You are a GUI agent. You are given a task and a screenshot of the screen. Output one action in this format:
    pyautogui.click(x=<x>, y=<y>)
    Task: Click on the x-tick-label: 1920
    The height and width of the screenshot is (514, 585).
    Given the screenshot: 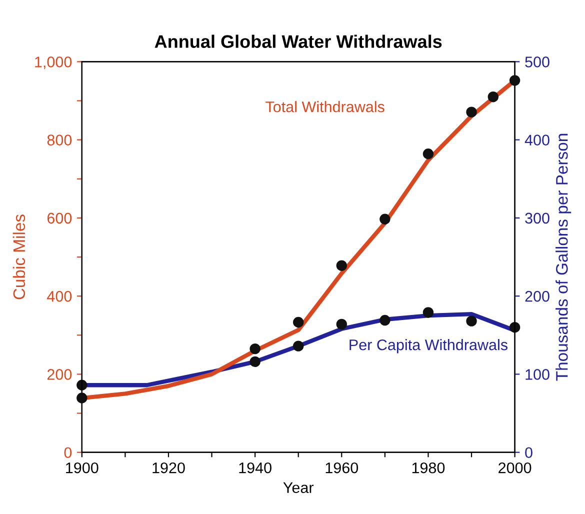 What is the action you would take?
    pyautogui.click(x=168, y=468)
    